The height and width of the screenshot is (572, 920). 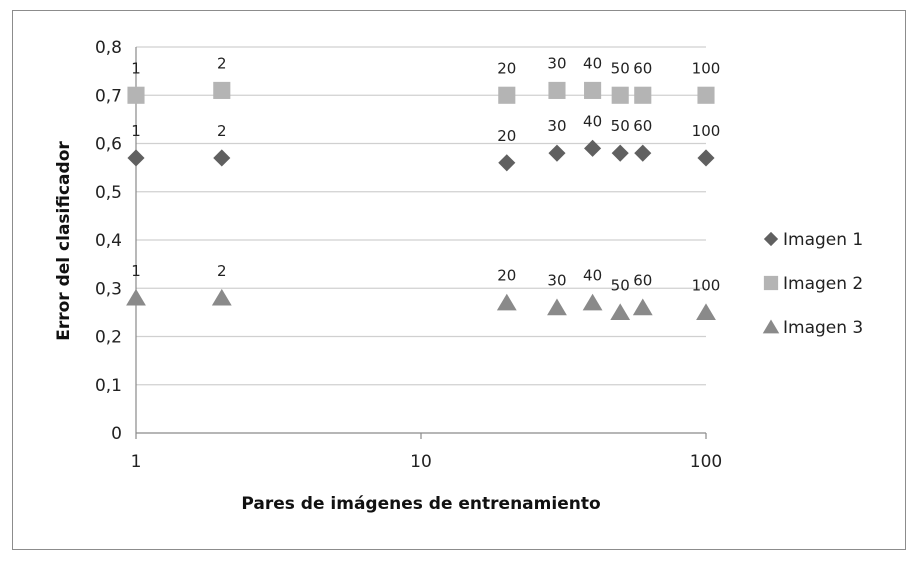 I want to click on x-axis-ticks: 1 10 100, so click(x=426, y=452).